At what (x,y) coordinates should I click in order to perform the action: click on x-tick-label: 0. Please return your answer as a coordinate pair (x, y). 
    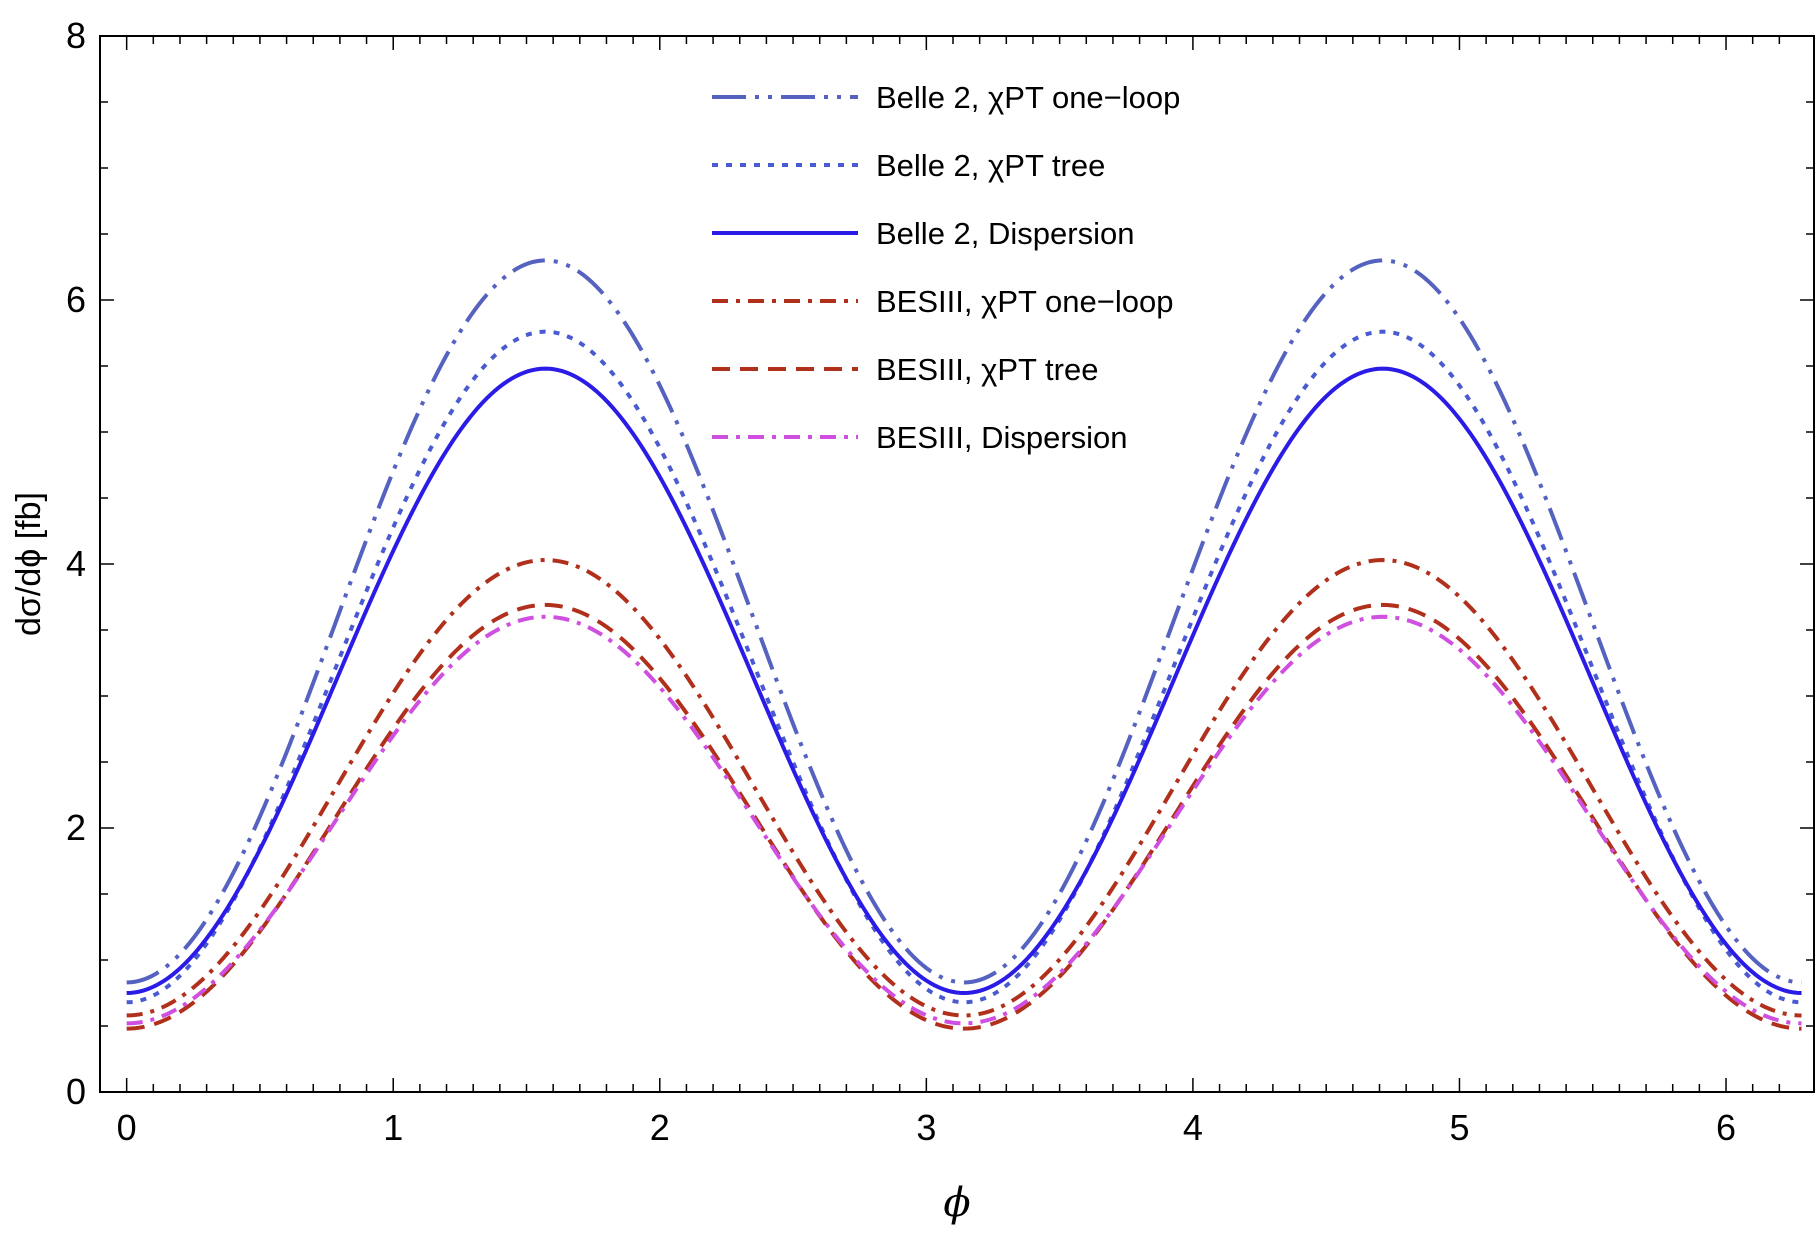
    Looking at the image, I should click on (127, 1127).